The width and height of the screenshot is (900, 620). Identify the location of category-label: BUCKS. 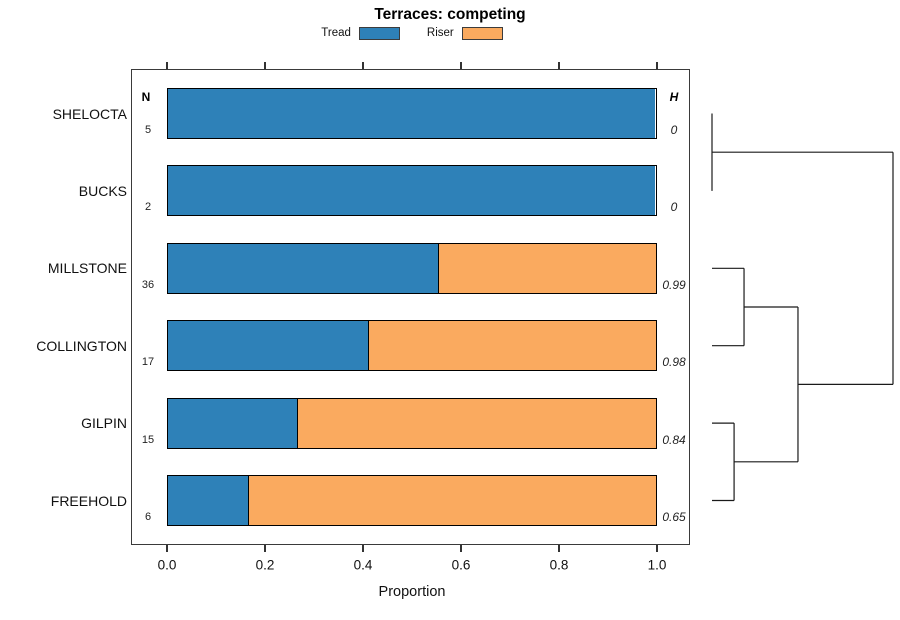
(102, 190).